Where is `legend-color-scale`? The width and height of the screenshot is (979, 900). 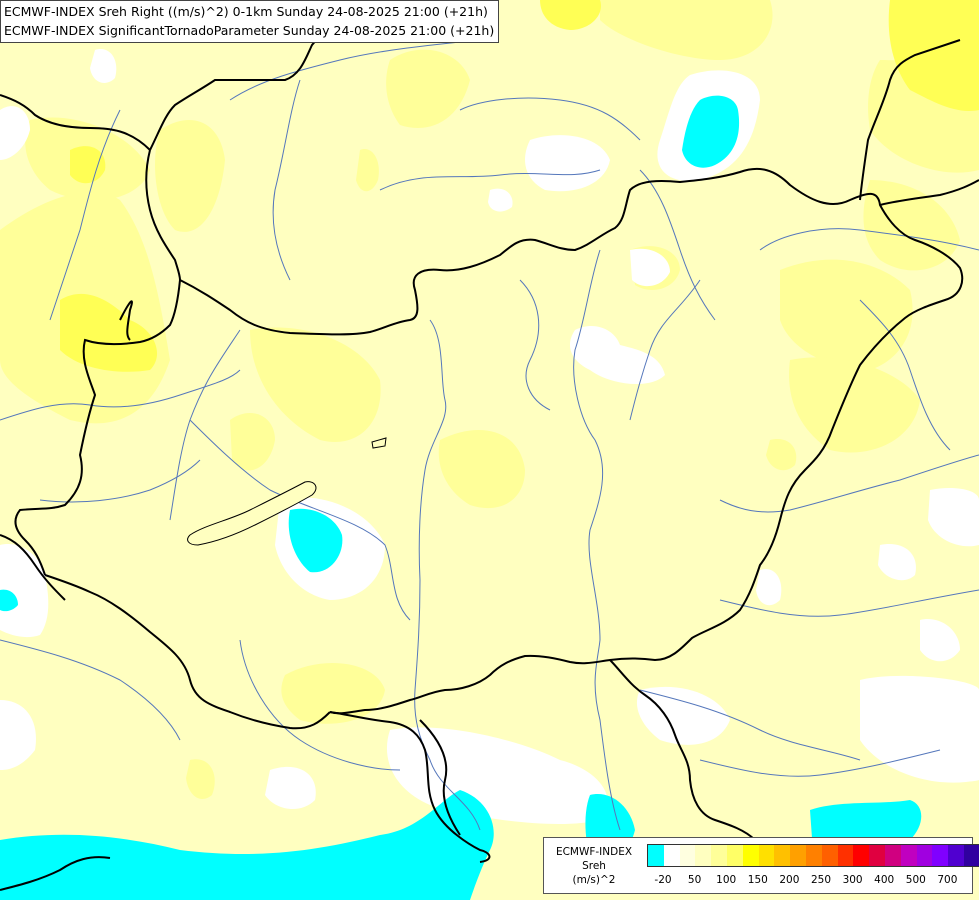 legend-color-scale is located at coordinates (813, 855).